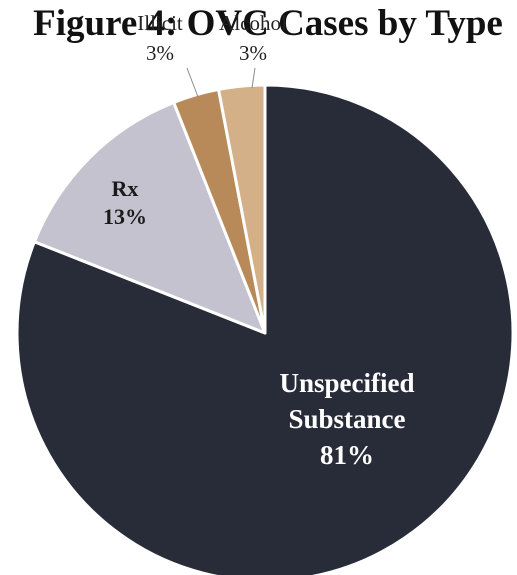 Image resolution: width=517 pixels, height=575 pixels. What do you see at coordinates (221, 82) in the screenshot?
I see `leader-lines` at bounding box center [221, 82].